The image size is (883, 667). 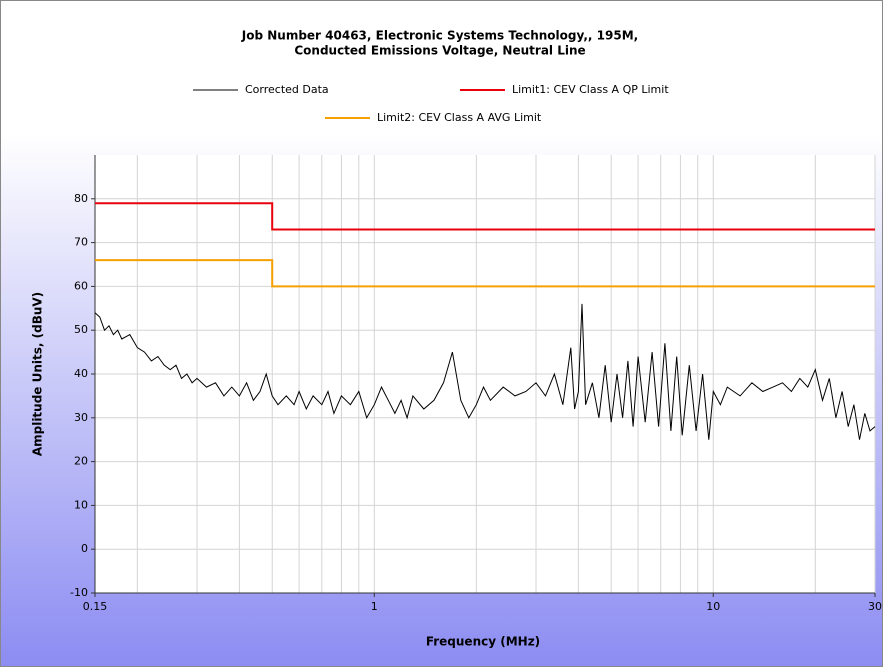 I want to click on y-tick-label: -10, so click(x=79, y=592).